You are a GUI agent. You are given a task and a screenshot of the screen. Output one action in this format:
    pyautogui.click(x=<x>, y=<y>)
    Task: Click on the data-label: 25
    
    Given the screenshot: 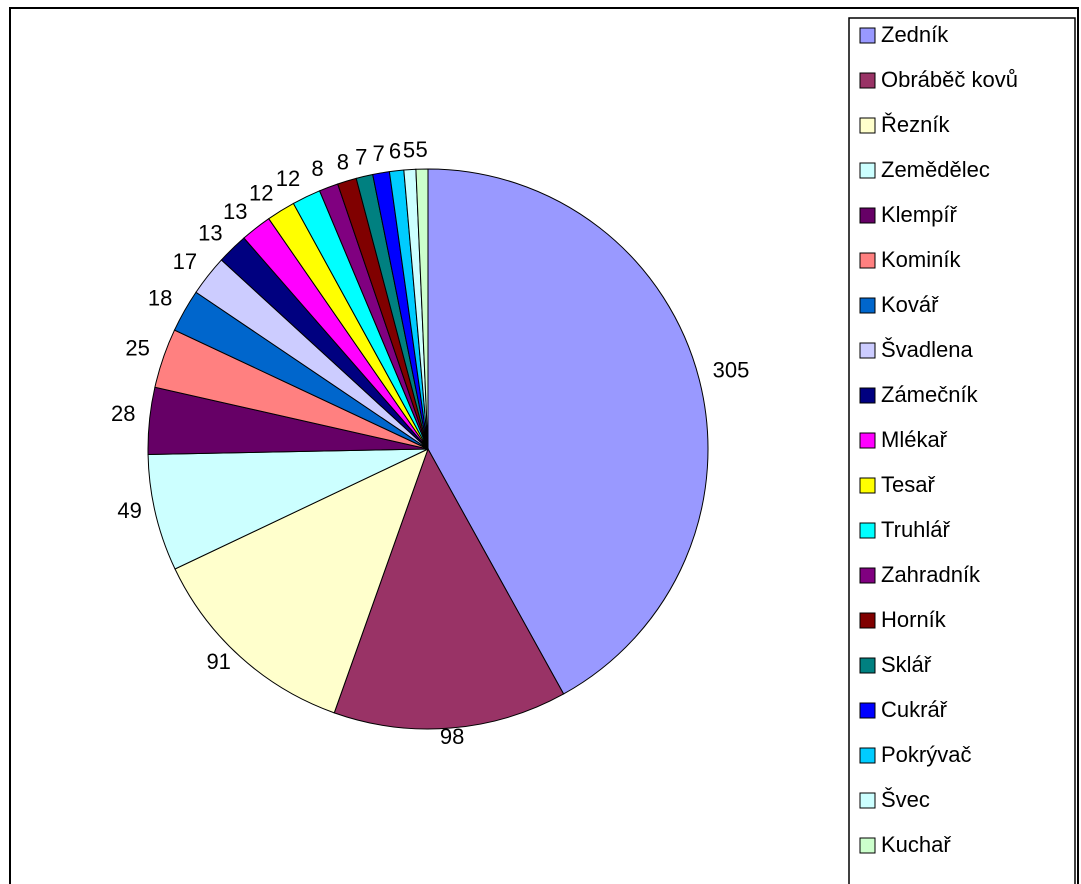 What is the action you would take?
    pyautogui.click(x=137, y=347)
    